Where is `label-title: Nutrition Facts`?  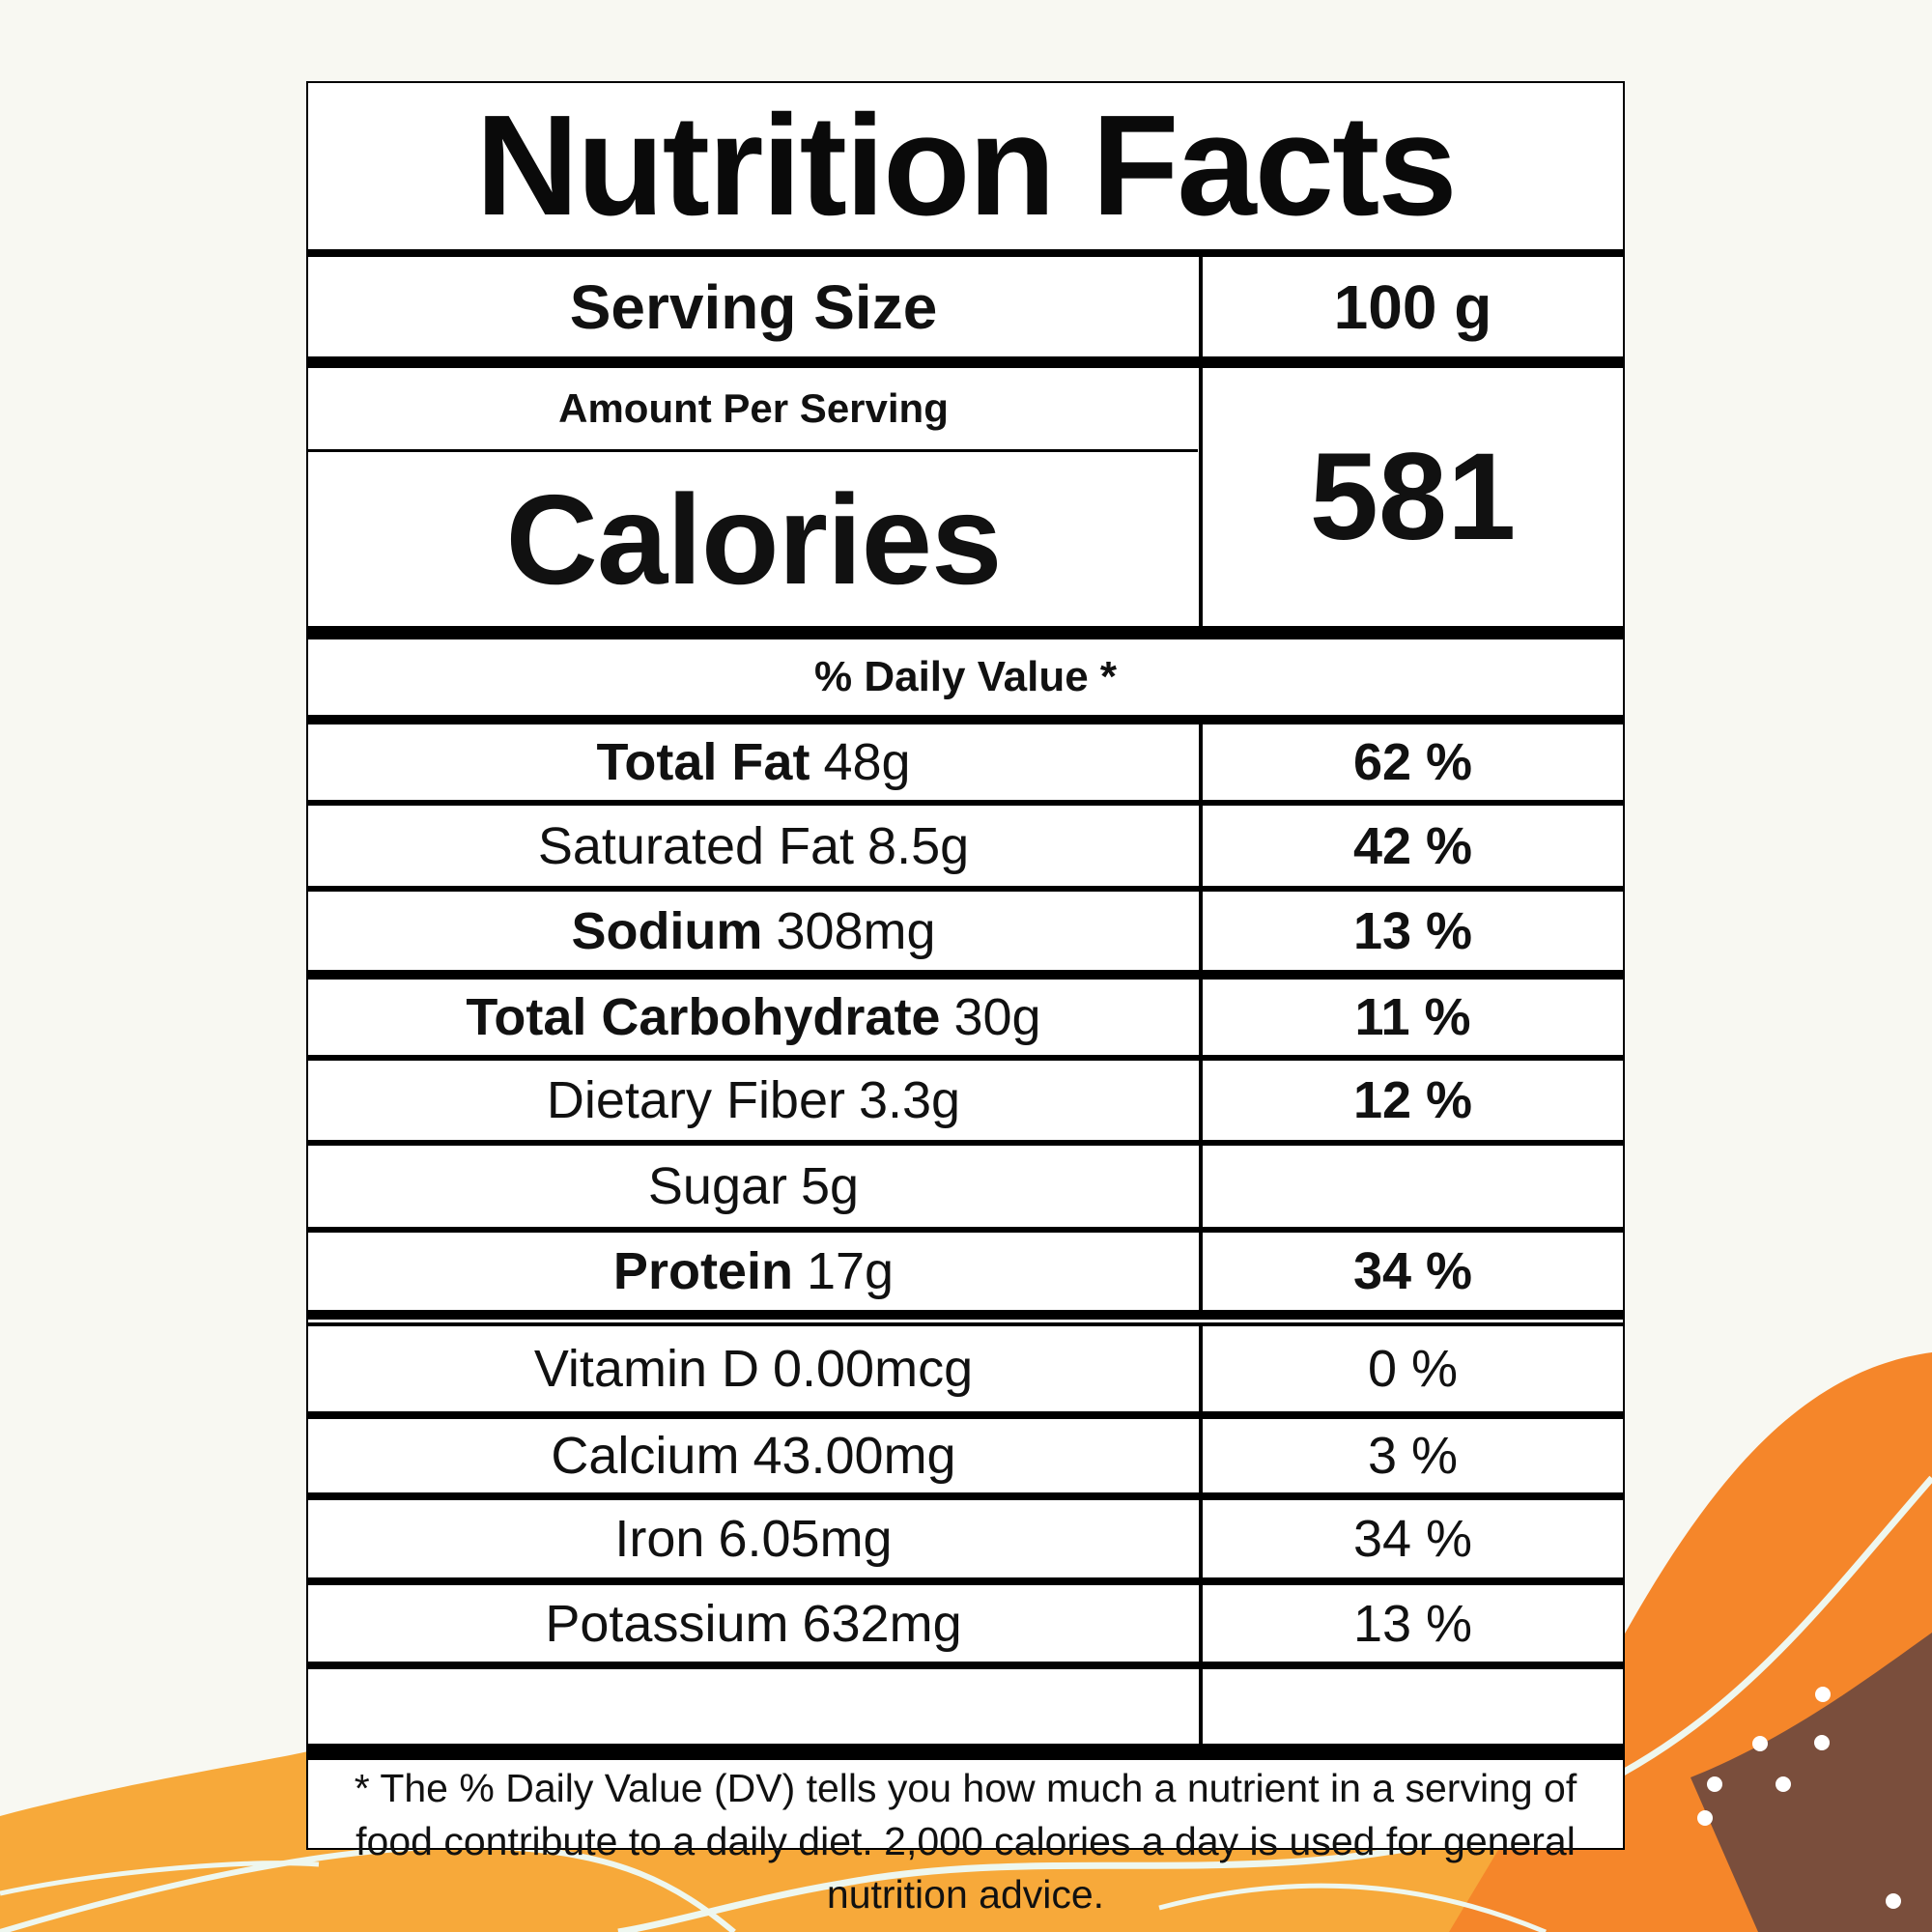 label-title: Nutrition Facts is located at coordinates (966, 165).